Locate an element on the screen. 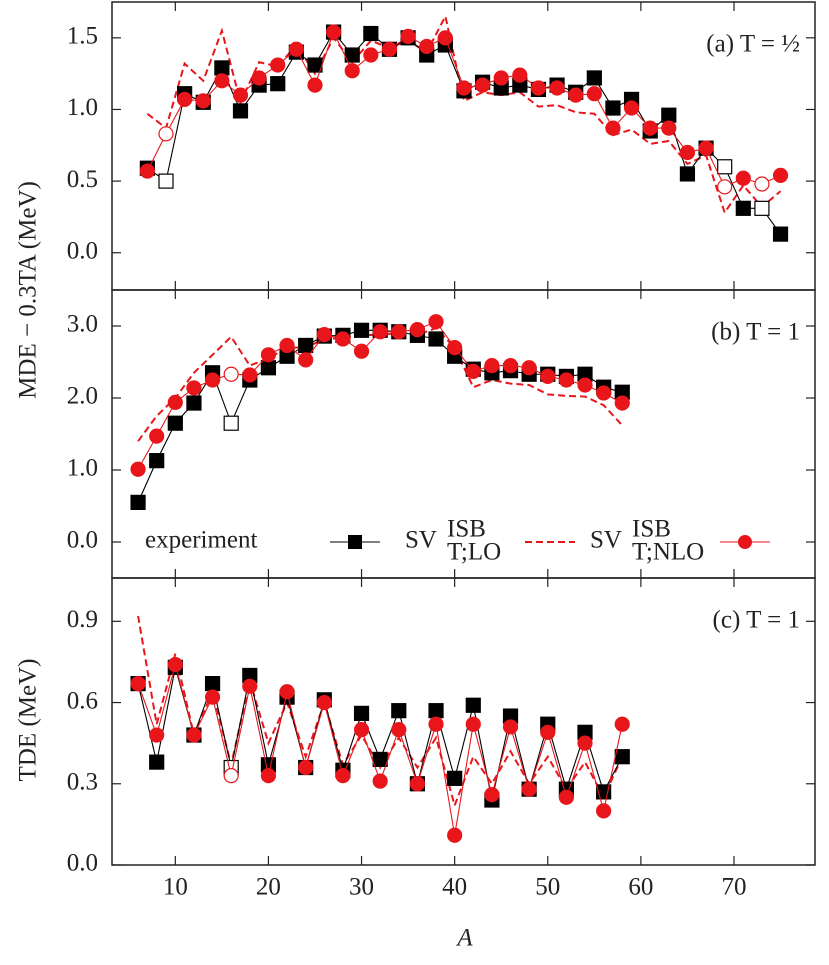 The image size is (829, 965). y-tick-label: 0.5 is located at coordinates (82, 179).